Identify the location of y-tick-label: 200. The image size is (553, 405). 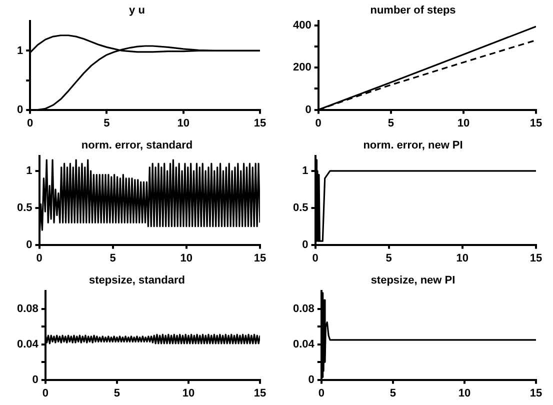
(302, 68).